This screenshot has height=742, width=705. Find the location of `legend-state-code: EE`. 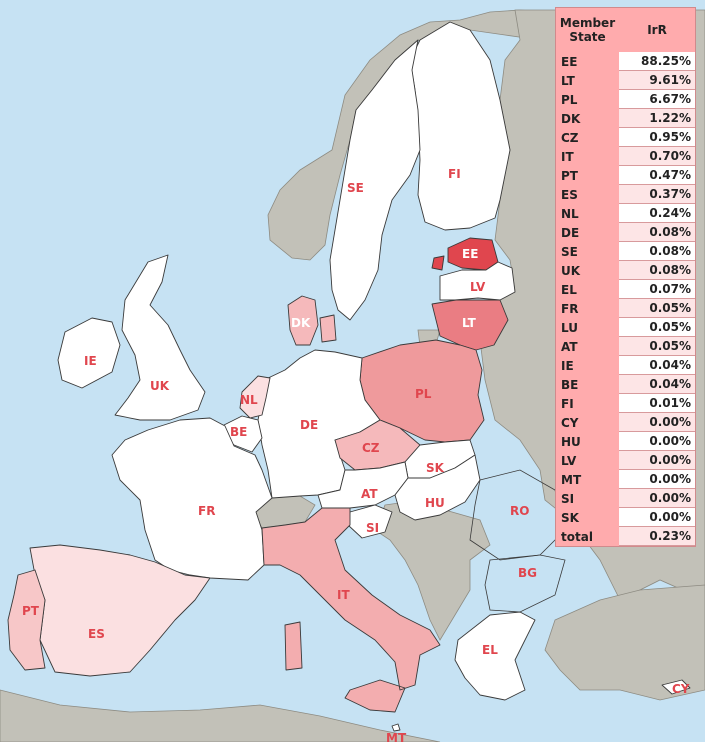

legend-state-code: EE is located at coordinates (569, 61).